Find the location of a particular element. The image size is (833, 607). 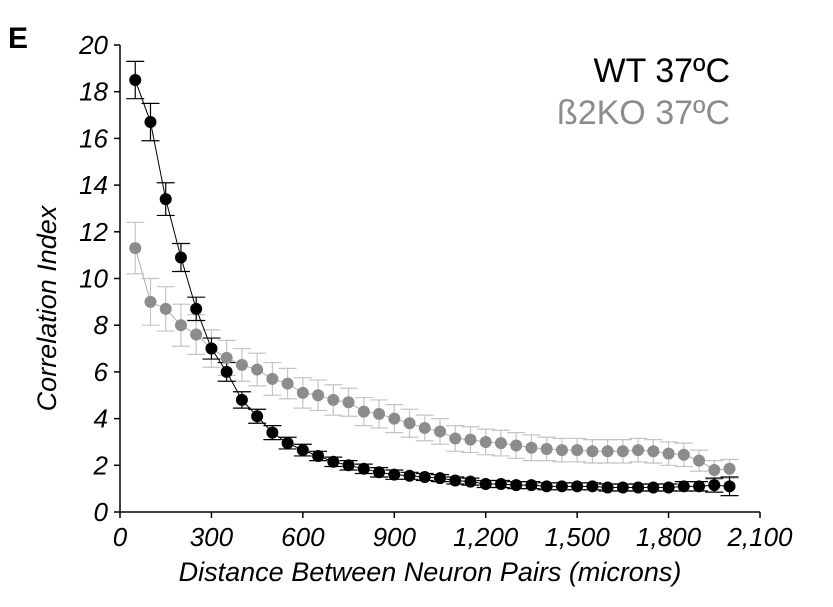

legend-wt-label: WT 37ºC is located at coordinates (662, 71).